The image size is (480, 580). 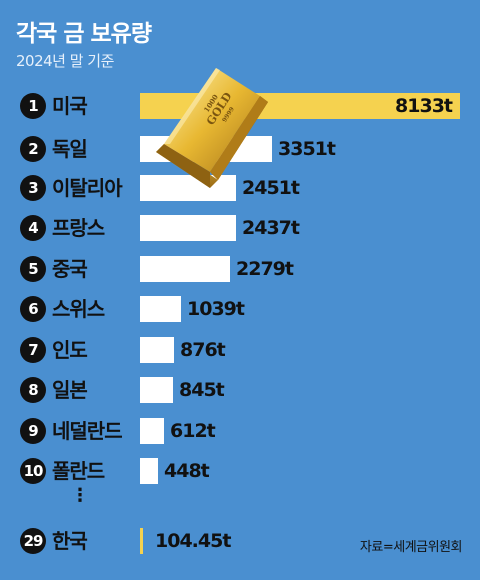 I want to click on country-label: 인도, so click(x=70, y=350).